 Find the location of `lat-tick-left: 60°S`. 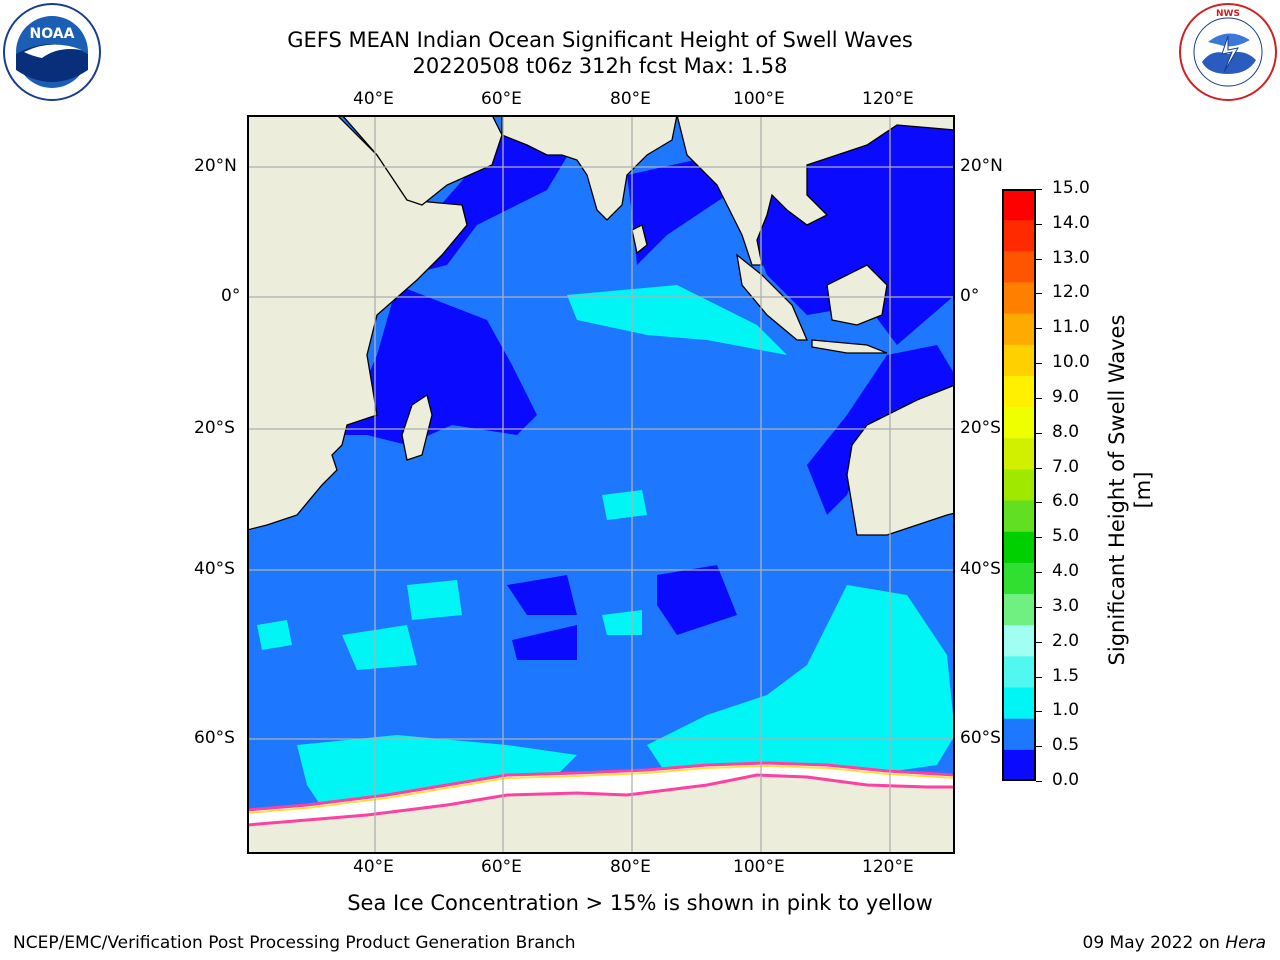

lat-tick-left: 60°S is located at coordinates (214, 738).